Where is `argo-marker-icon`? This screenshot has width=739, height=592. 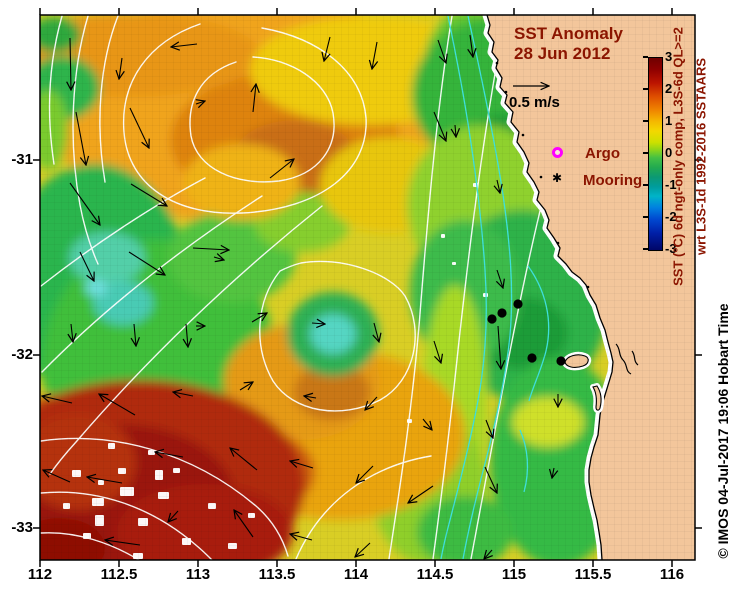 argo-marker-icon is located at coordinates (557, 152).